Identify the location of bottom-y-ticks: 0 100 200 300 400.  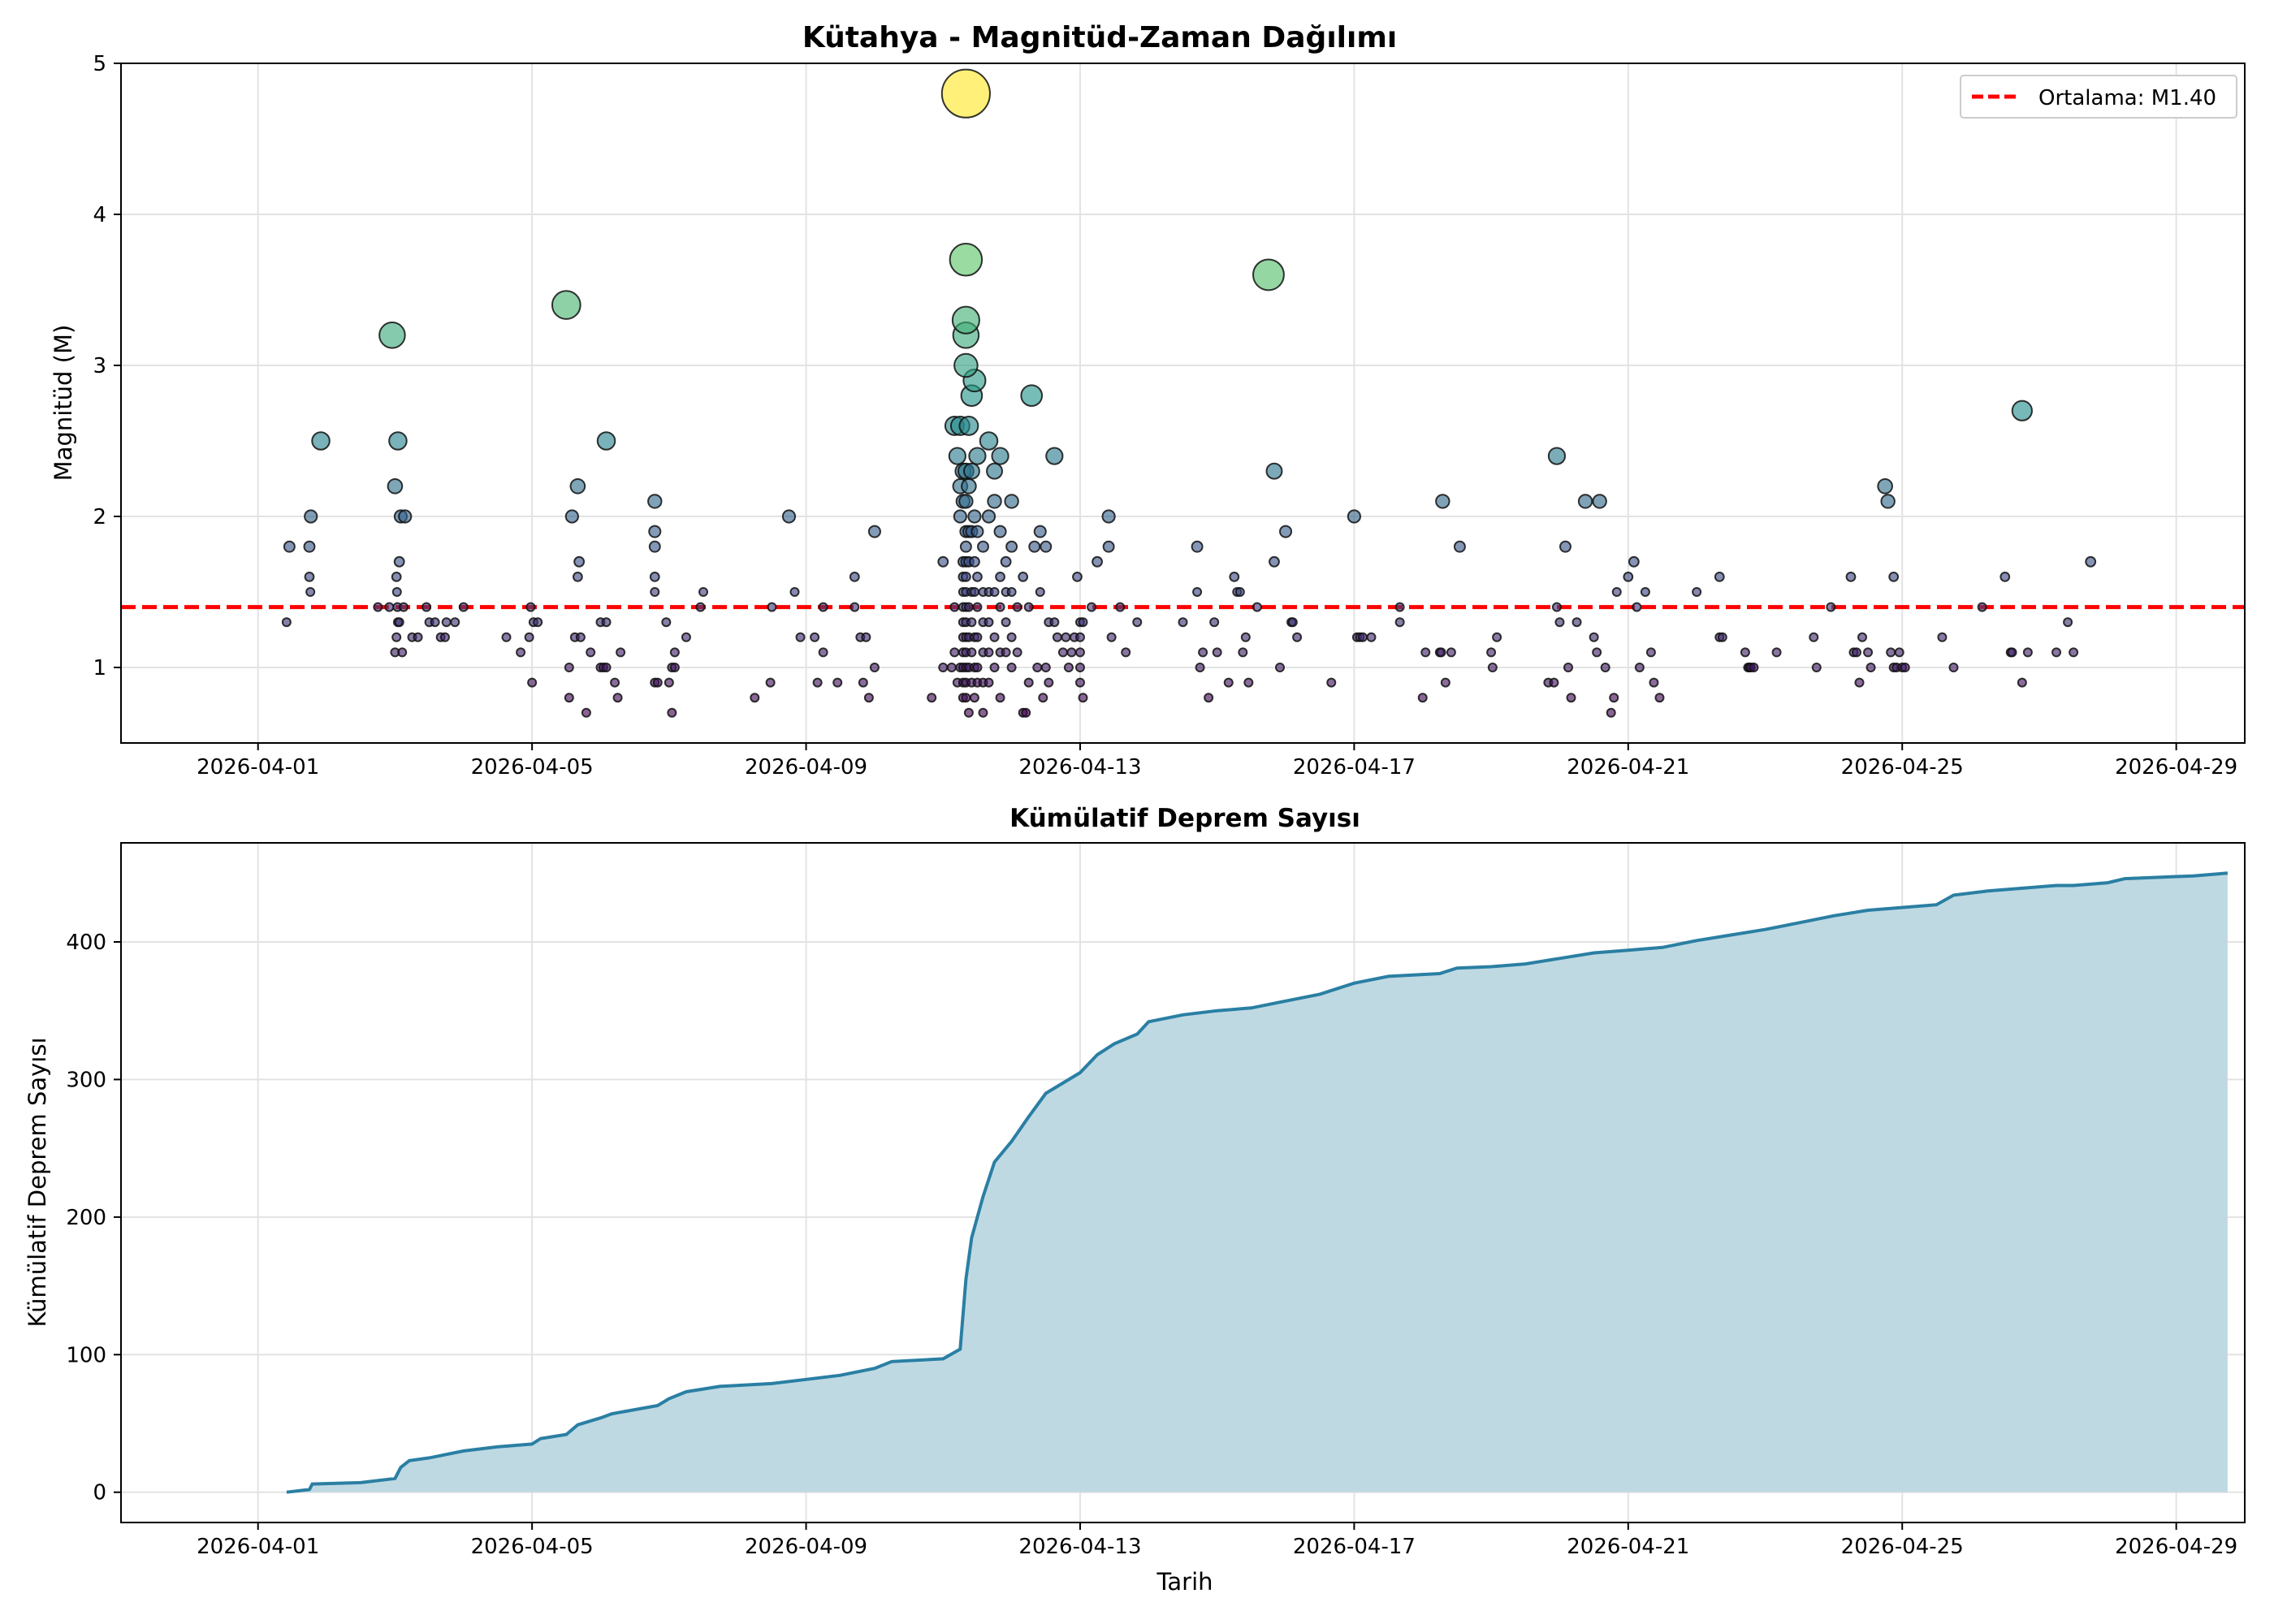
(94, 1218).